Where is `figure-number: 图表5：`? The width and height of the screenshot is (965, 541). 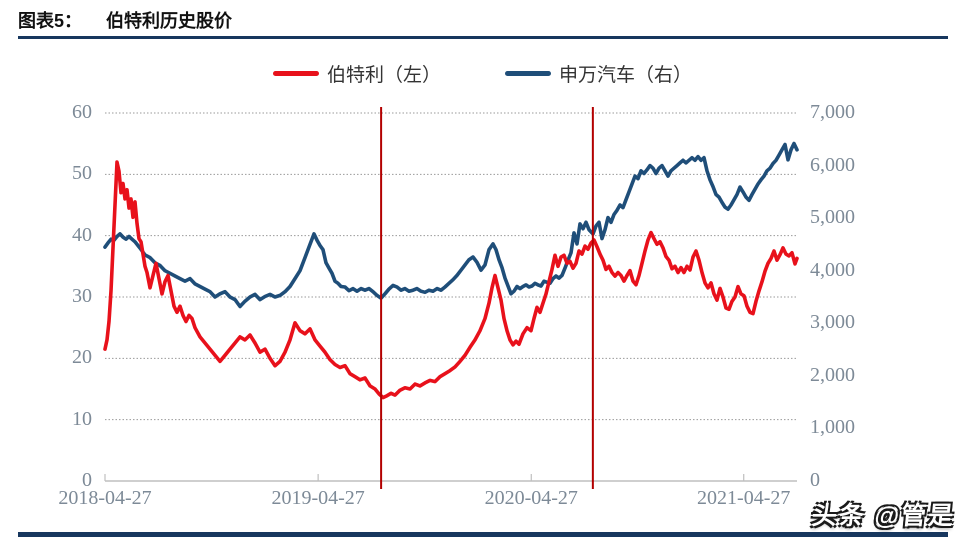
figure-number: 图表5： is located at coordinates (50, 21).